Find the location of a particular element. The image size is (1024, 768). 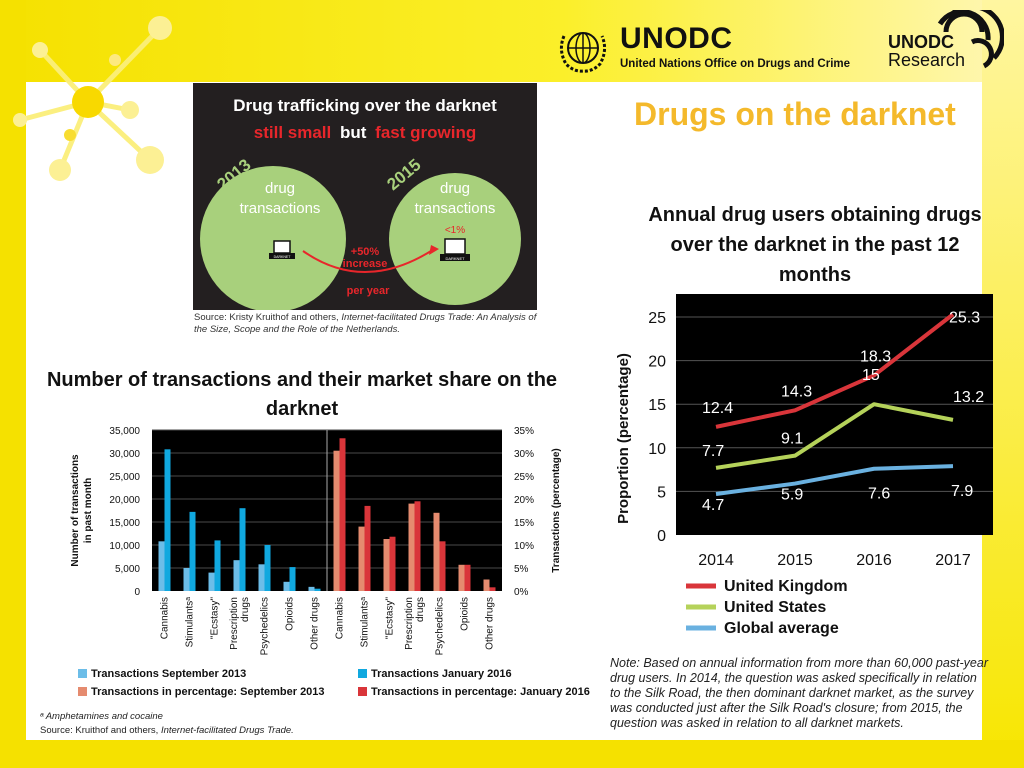

bar-chart-footnote: ᵃ Amphetamines and cocaine is located at coordinates (101, 716).